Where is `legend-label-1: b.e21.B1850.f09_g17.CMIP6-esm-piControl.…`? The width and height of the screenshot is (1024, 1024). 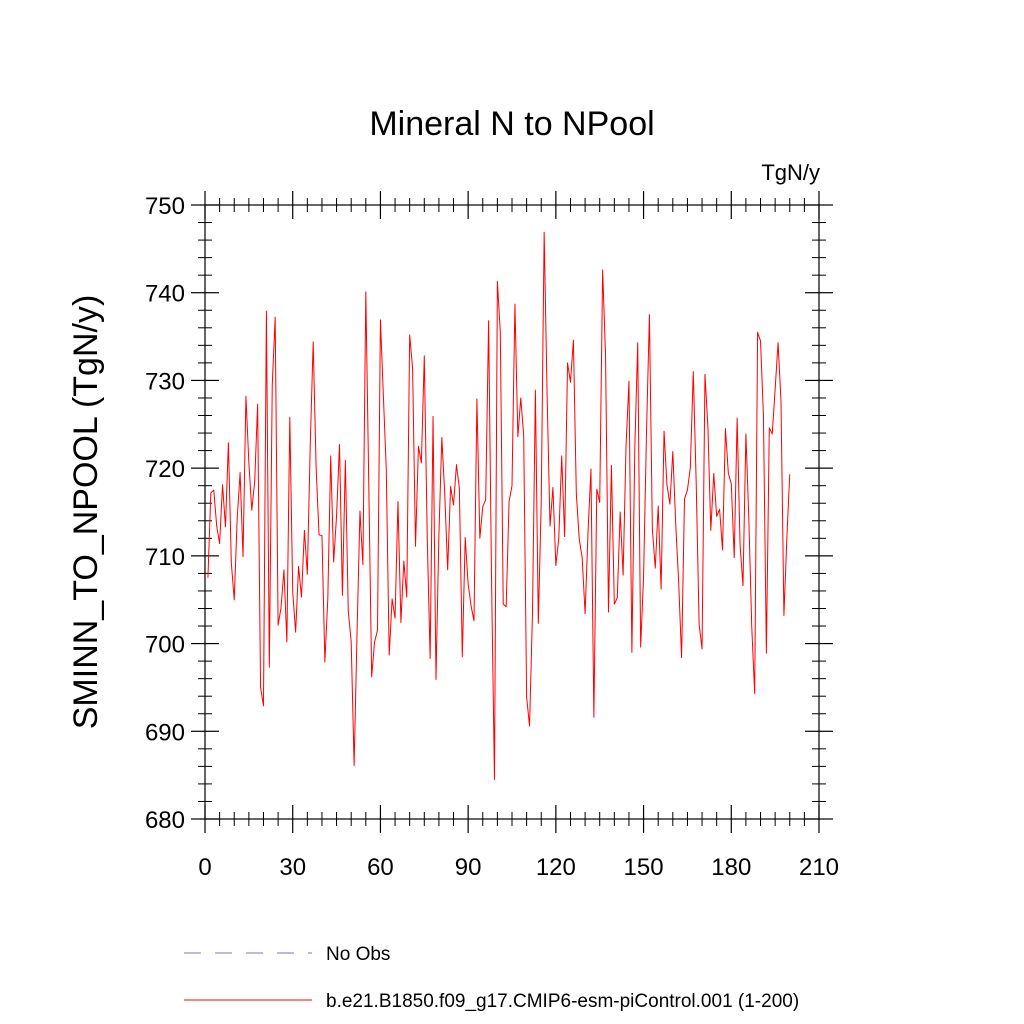
legend-label-1: b.e21.B1850.f09_g17.CMIP6-esm-piControl.… is located at coordinates (562, 1001).